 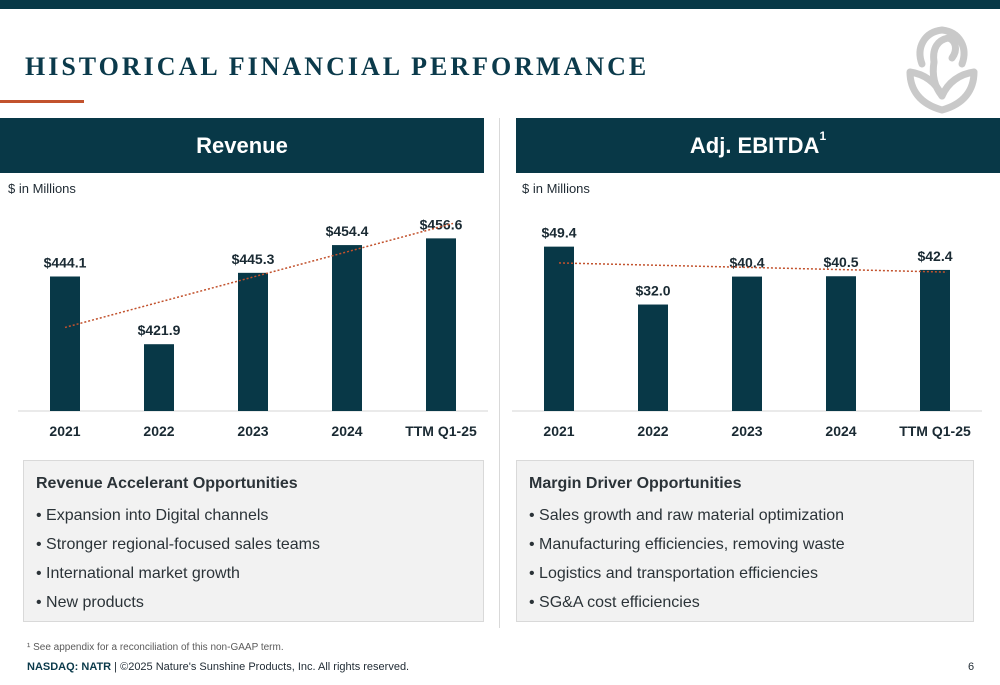 What do you see at coordinates (69, 667) in the screenshot?
I see `footer-ticker: NASDAQ: NATR` at bounding box center [69, 667].